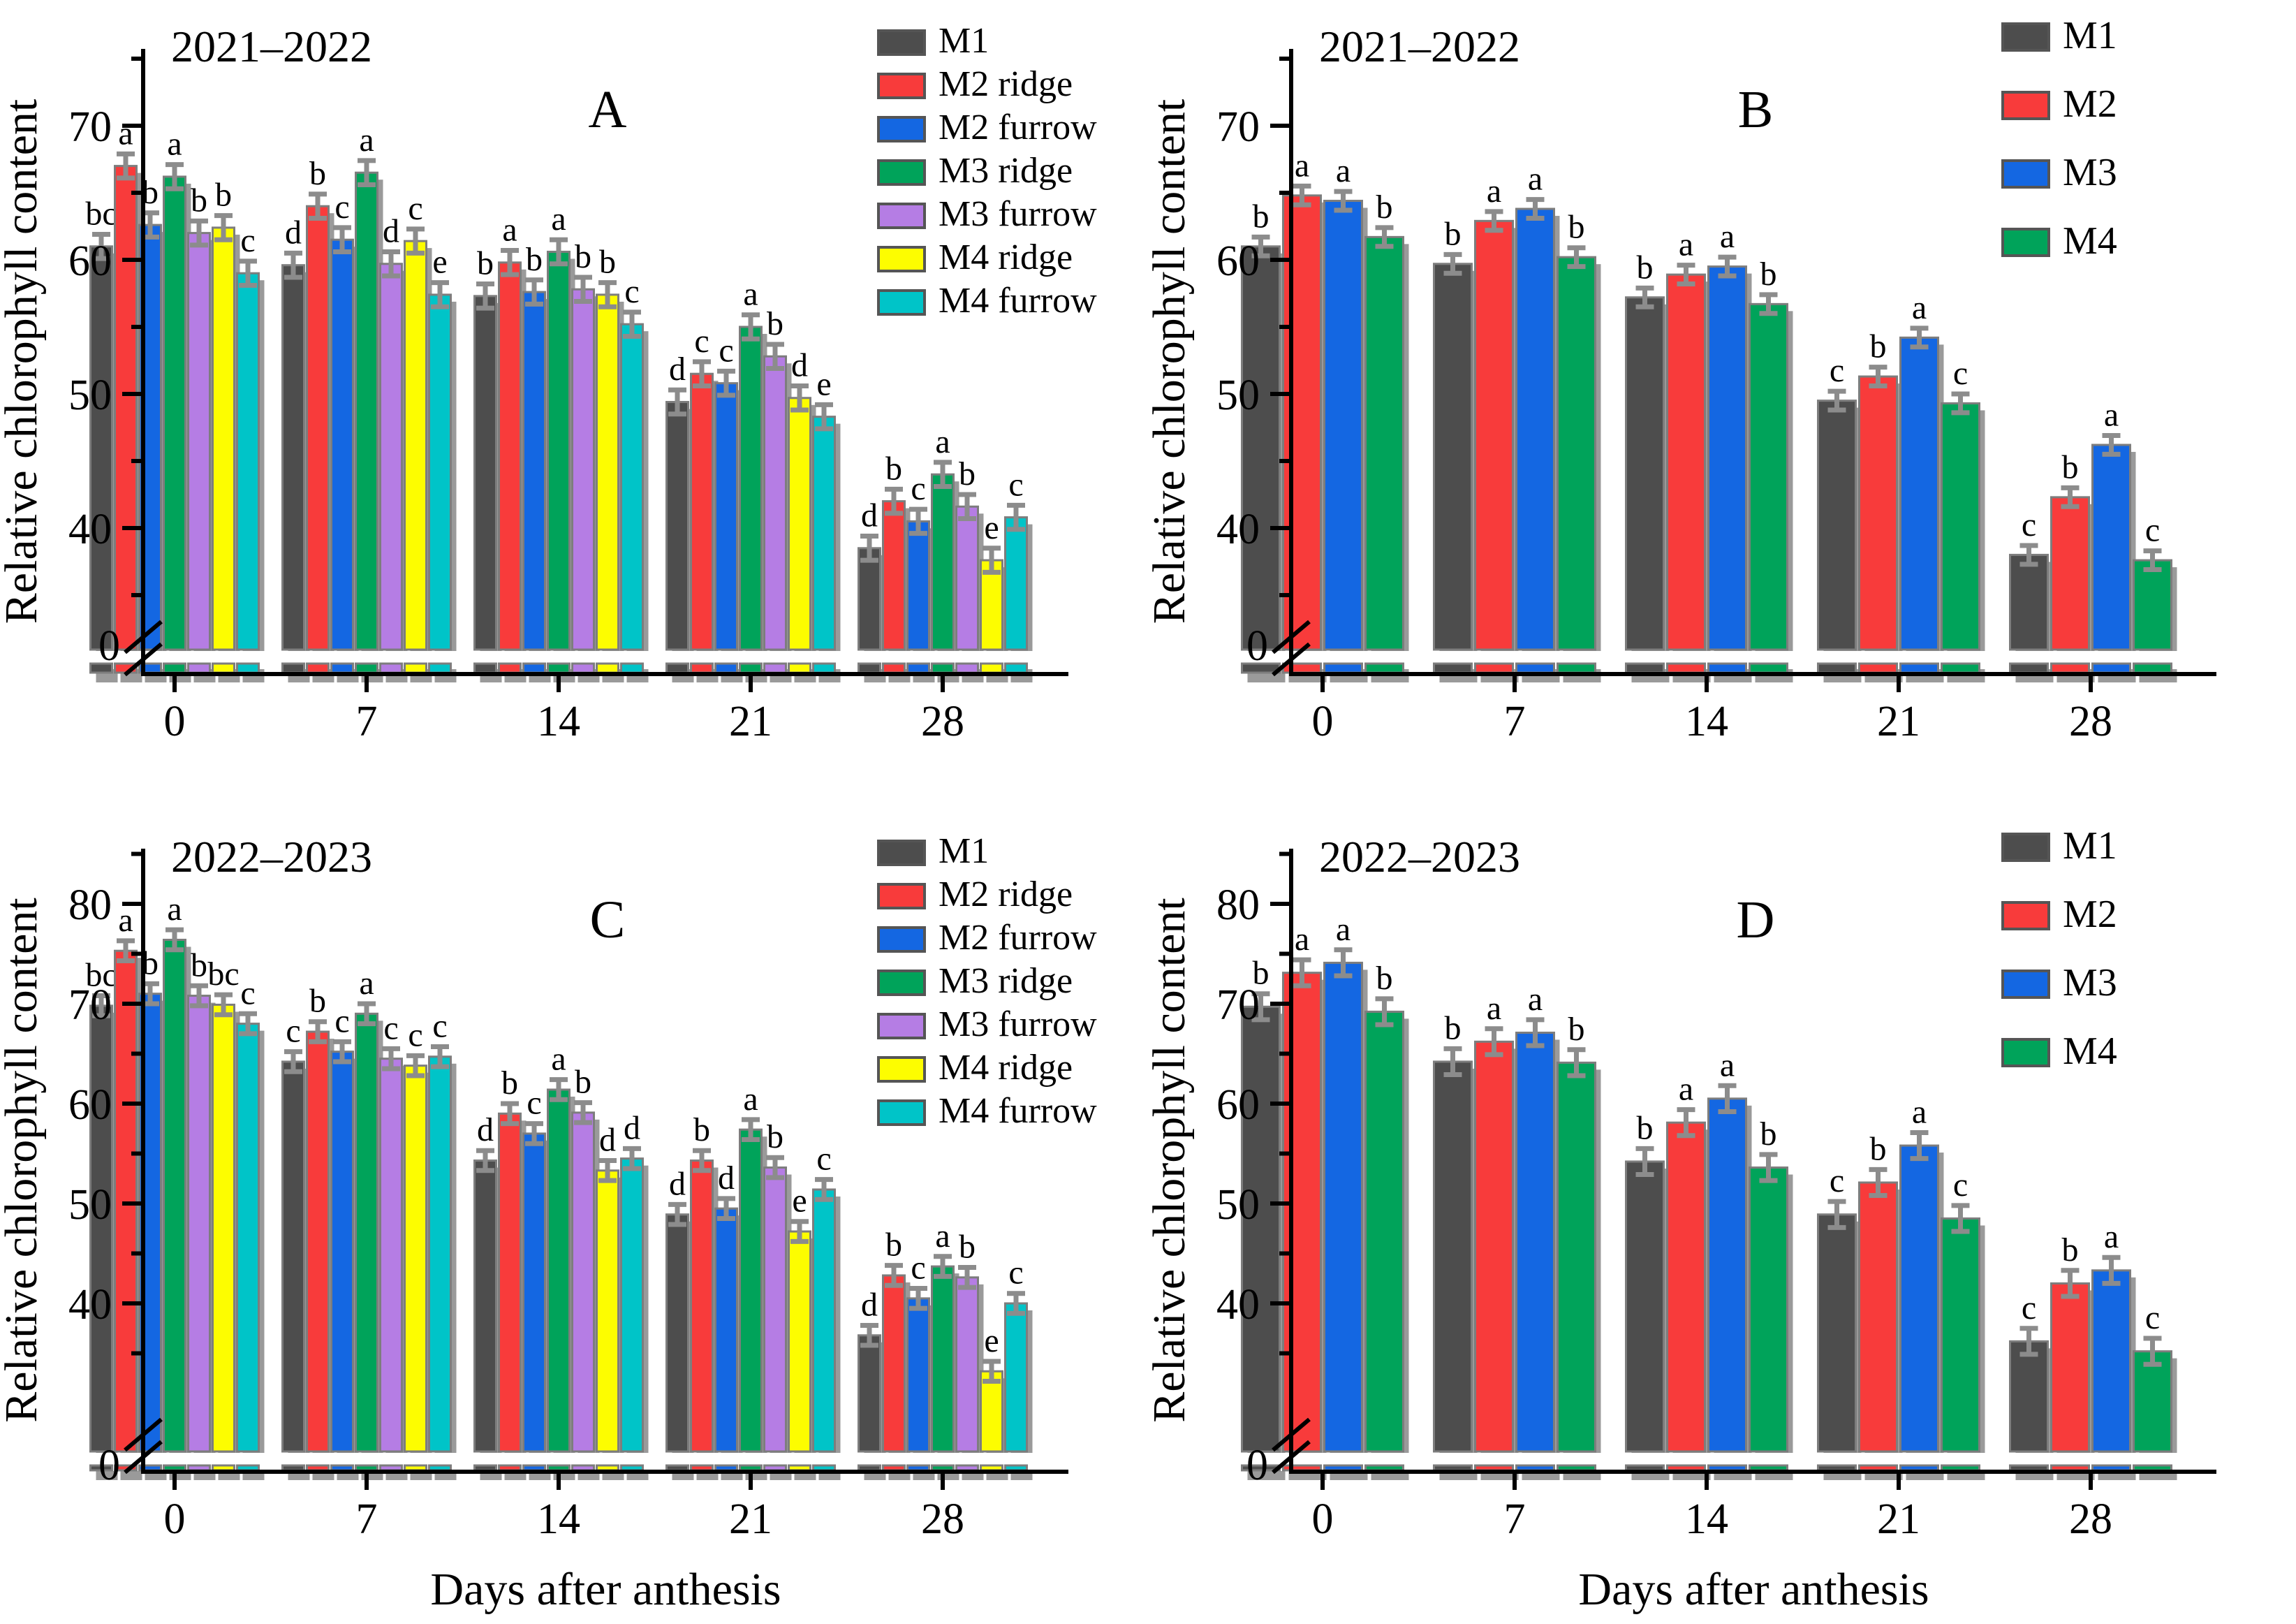  Describe the element at coordinates (101, 215) in the screenshot. I see `sig-letter: bc` at that location.